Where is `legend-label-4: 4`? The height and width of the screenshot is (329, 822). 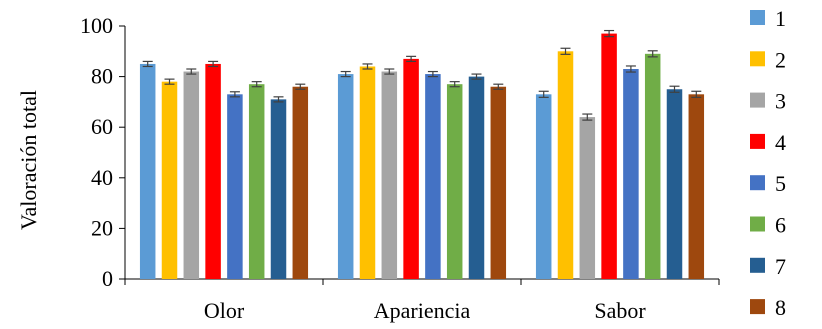 legend-label-4: 4 is located at coordinates (780, 142).